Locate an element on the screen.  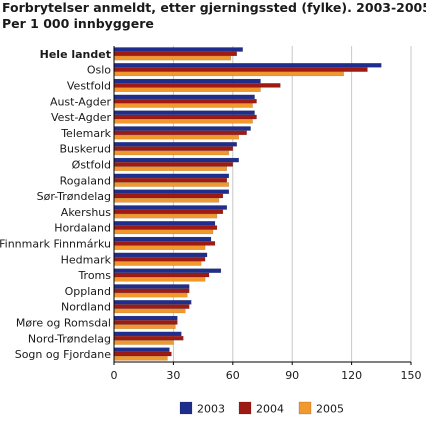
category-label: Vest-Agder is located at coordinates (81, 117).